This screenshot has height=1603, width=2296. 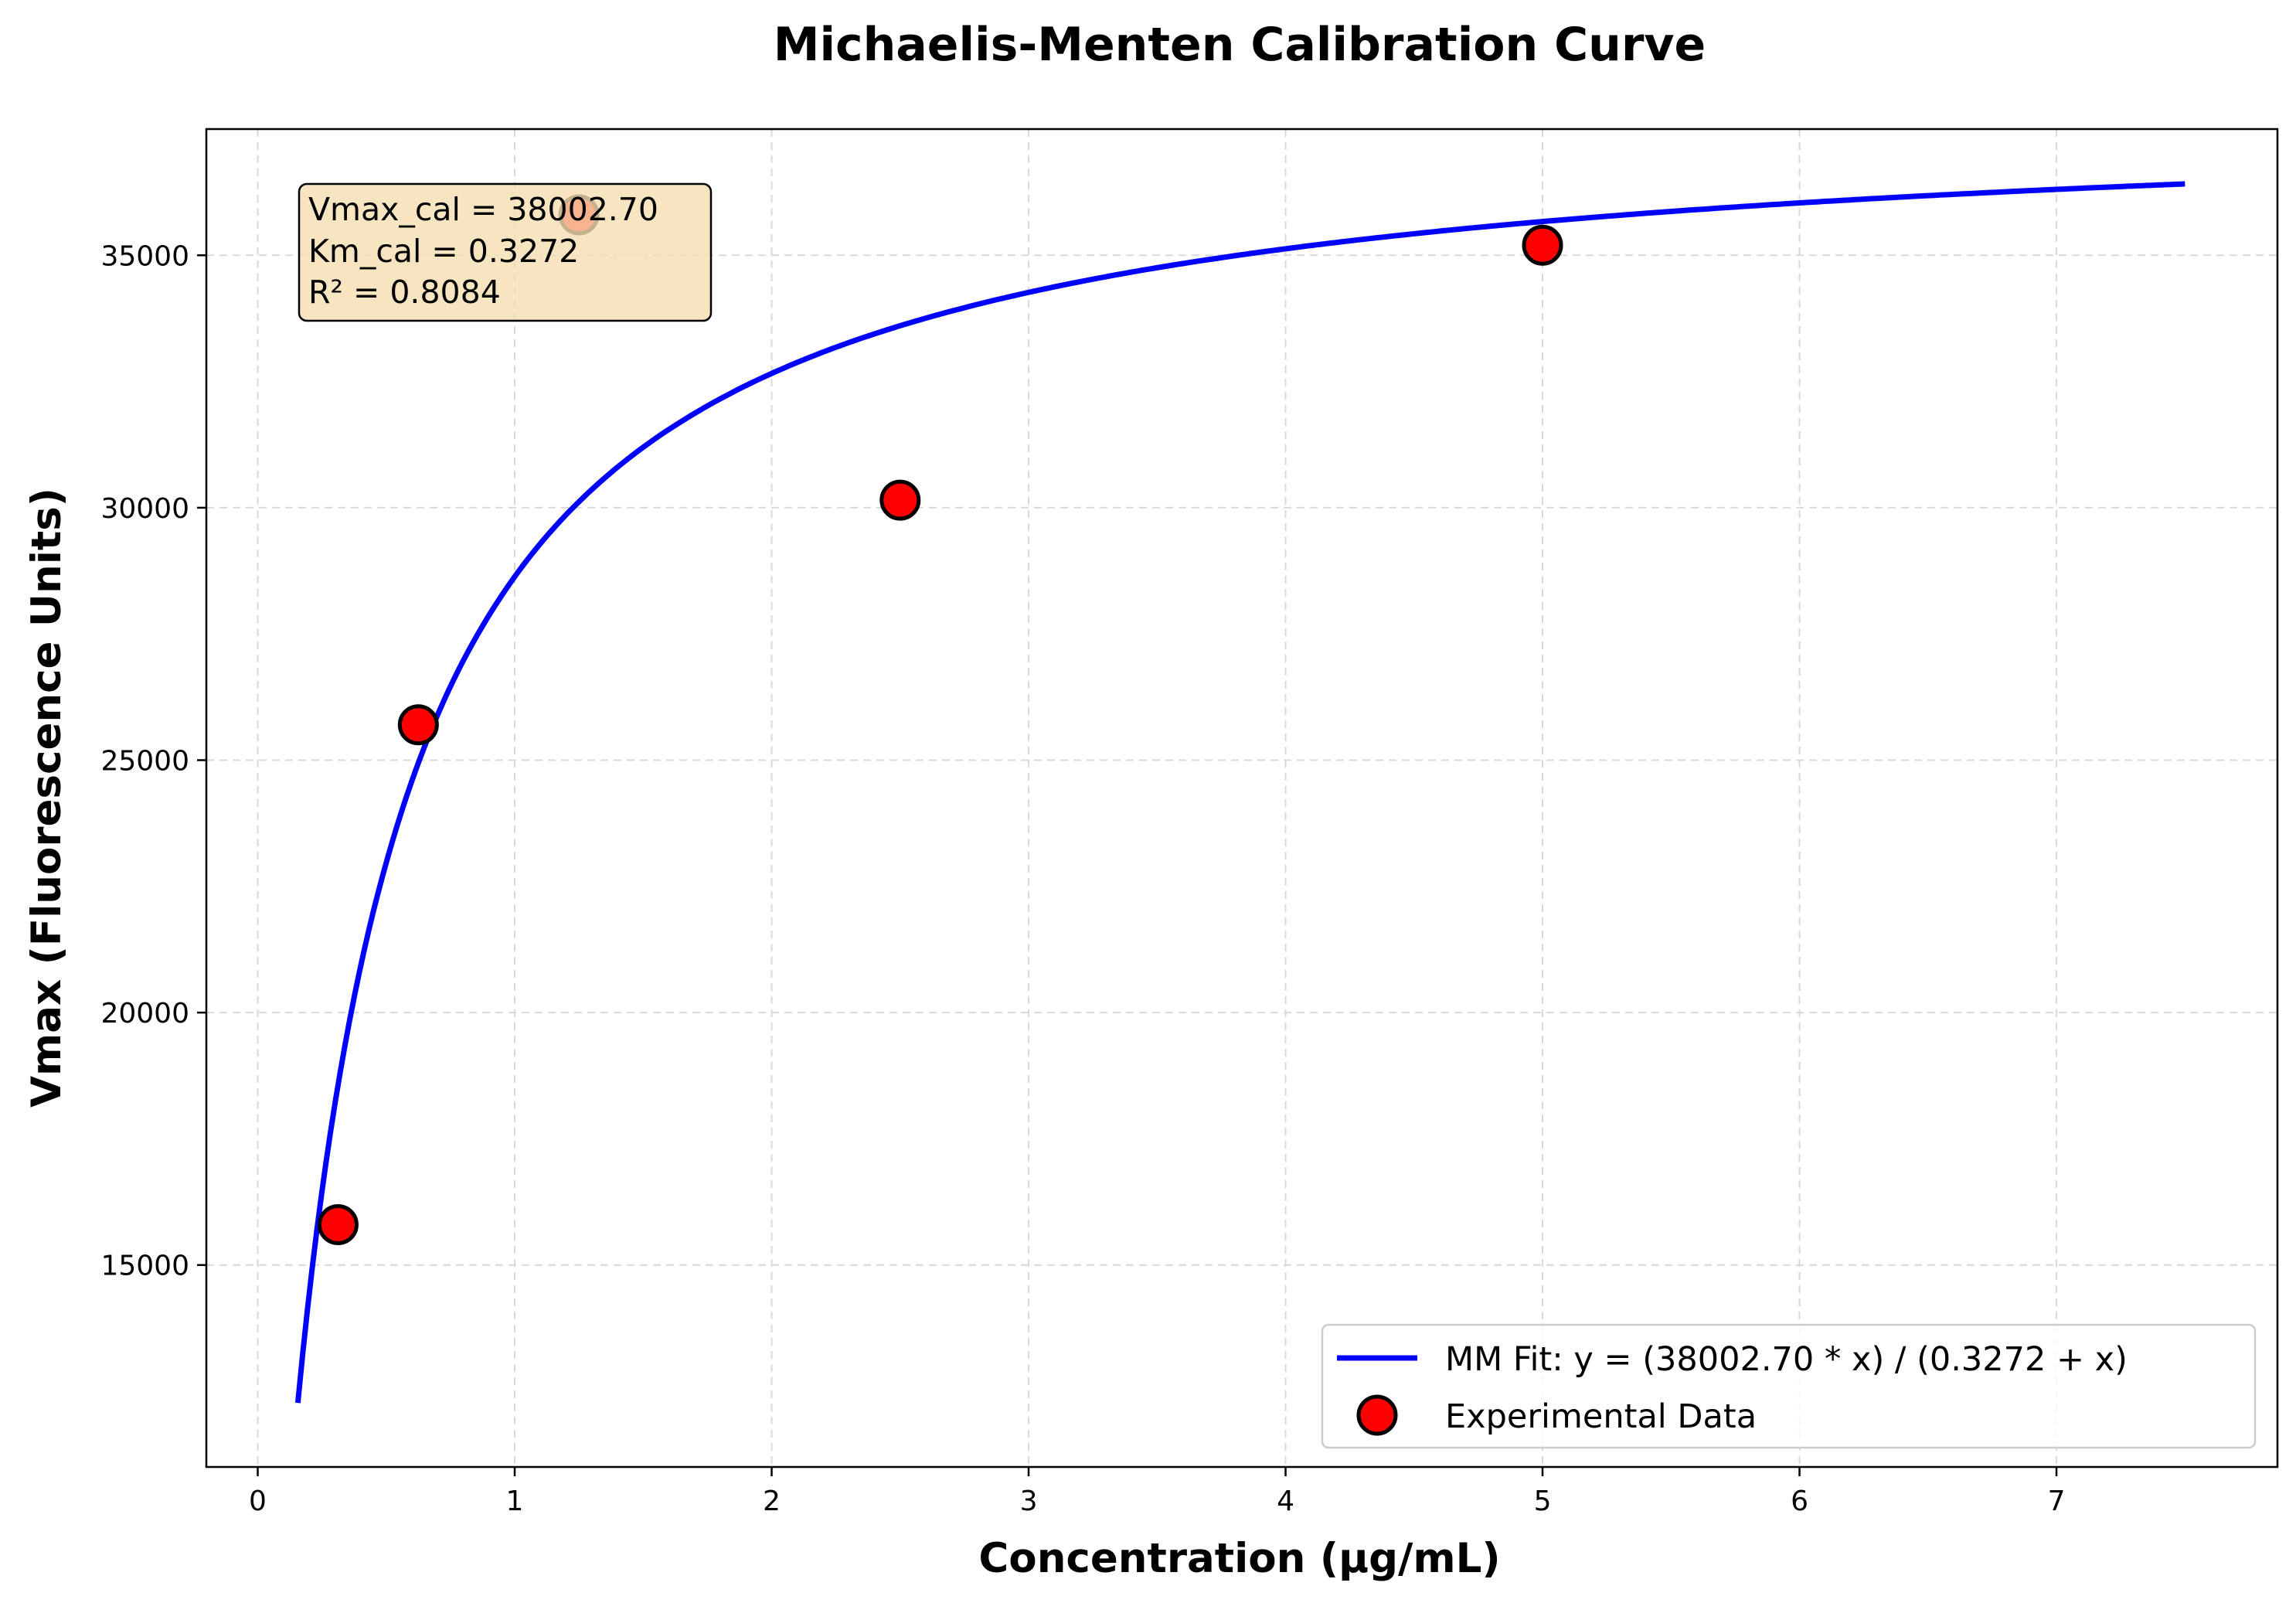 I want to click on y-axis-label: Vmax (Fluorescence Units), so click(x=46, y=798).